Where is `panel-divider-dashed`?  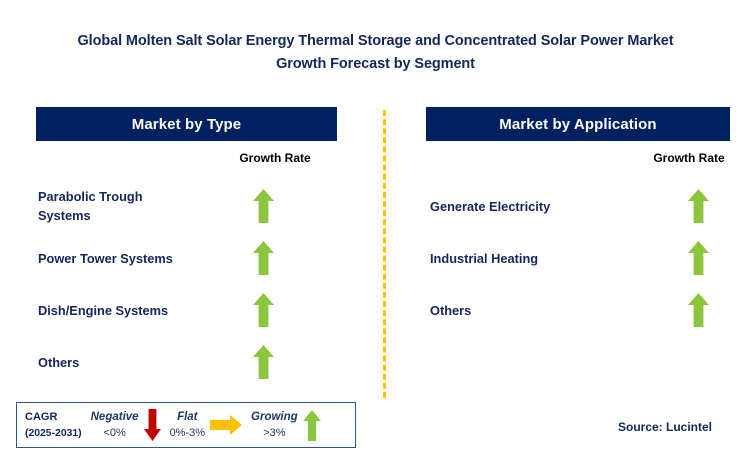 panel-divider-dashed is located at coordinates (384, 254).